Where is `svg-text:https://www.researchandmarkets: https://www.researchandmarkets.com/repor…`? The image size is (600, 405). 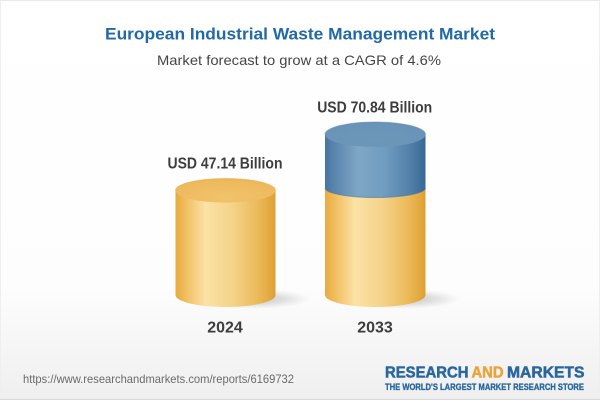 svg-text:https://www.researchandmarkets: https://www.researchandmarkets.com/repor… is located at coordinates (158, 379).